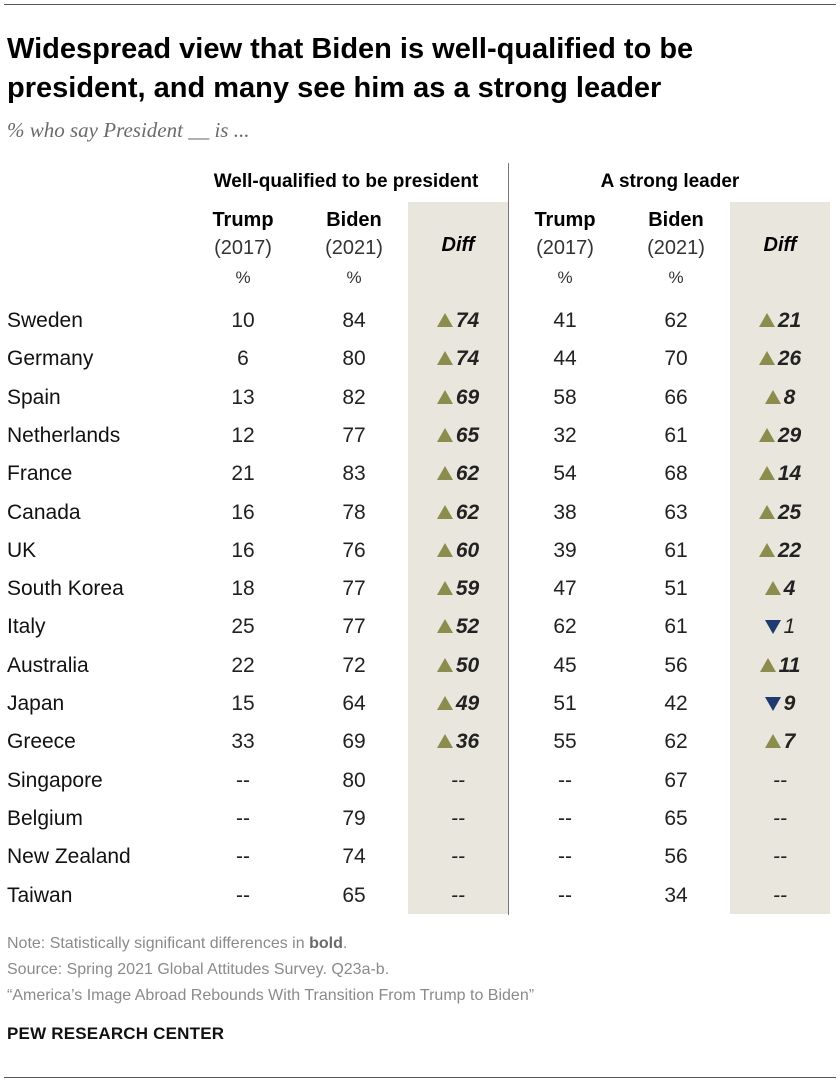 Image resolution: width=840 pixels, height=1086 pixels. What do you see at coordinates (780, 819) in the screenshot?
I see `cell-sl-diff: --` at bounding box center [780, 819].